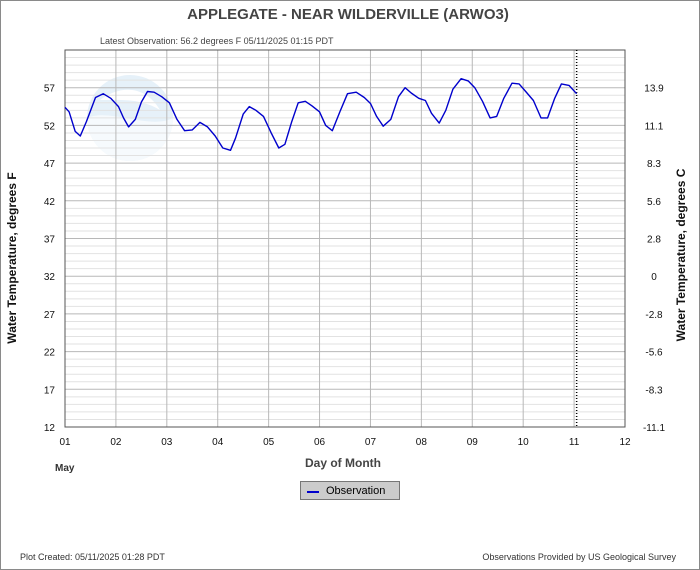  Describe the element at coordinates (681, 254) in the screenshot. I see `y-axis-label-right: Water Temperature, degrees C` at that location.